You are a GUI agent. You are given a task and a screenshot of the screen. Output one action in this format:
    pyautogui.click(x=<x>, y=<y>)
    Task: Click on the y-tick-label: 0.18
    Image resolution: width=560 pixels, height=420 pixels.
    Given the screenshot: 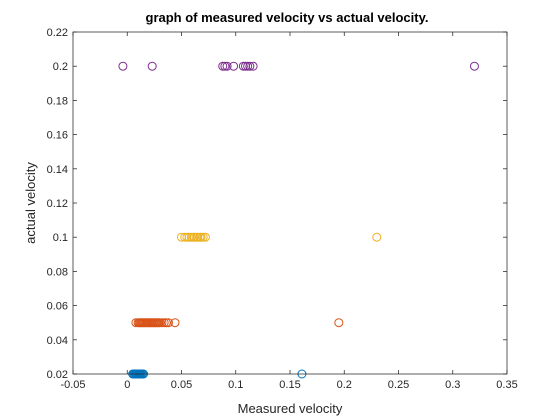 What is the action you would take?
    pyautogui.click(x=57, y=101)
    